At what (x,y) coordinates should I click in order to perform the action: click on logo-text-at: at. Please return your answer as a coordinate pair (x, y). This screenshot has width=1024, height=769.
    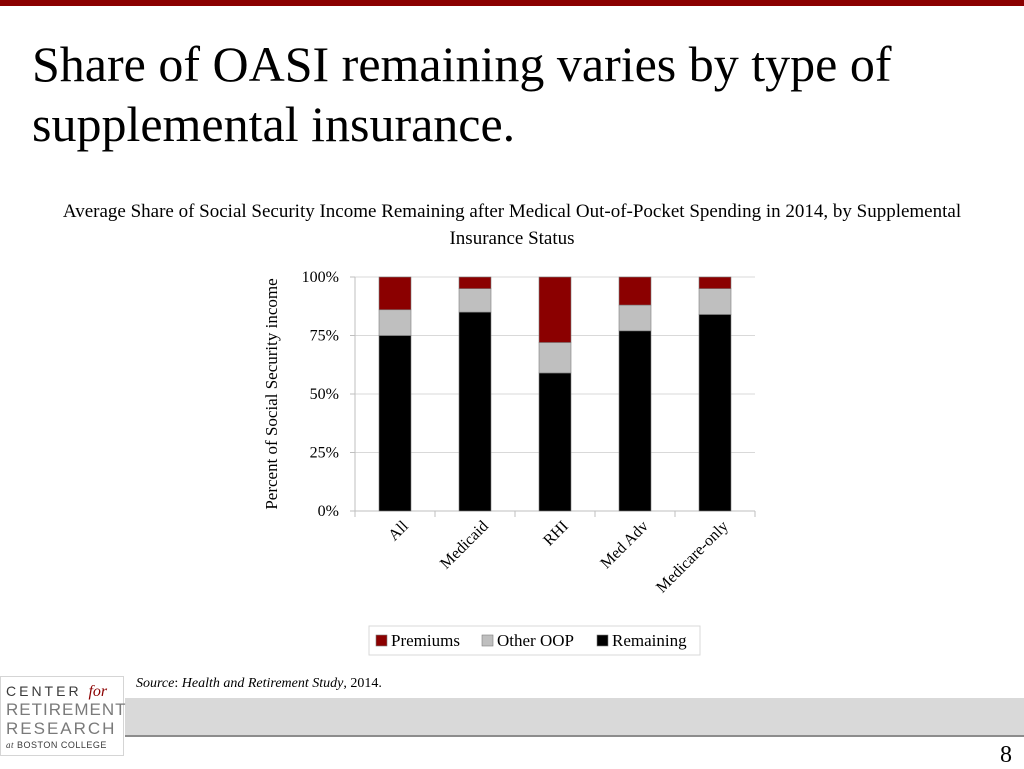
    Looking at the image, I should click on (10, 745).